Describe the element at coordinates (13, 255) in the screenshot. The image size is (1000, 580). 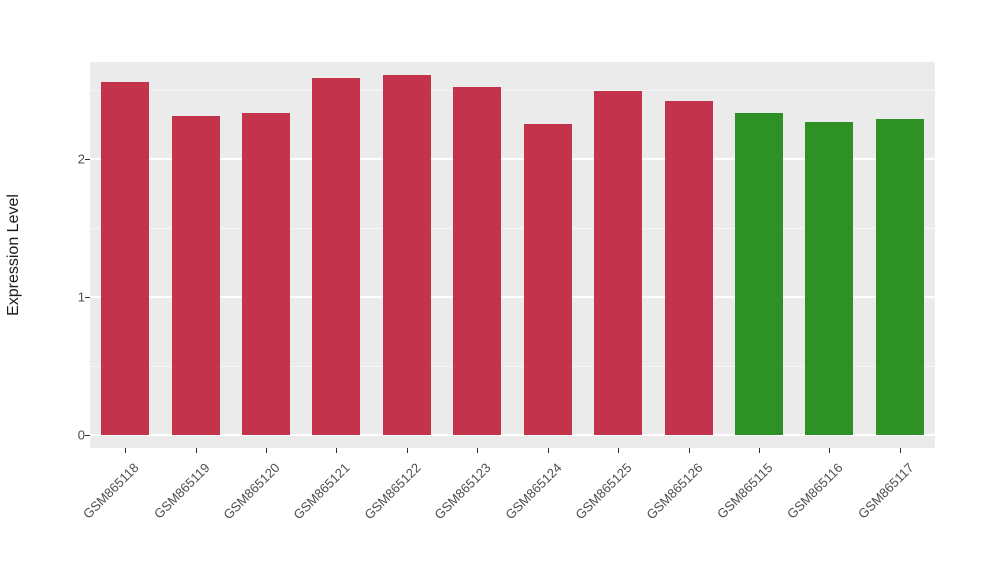
I see `y-axis-title: Expression Level` at that location.